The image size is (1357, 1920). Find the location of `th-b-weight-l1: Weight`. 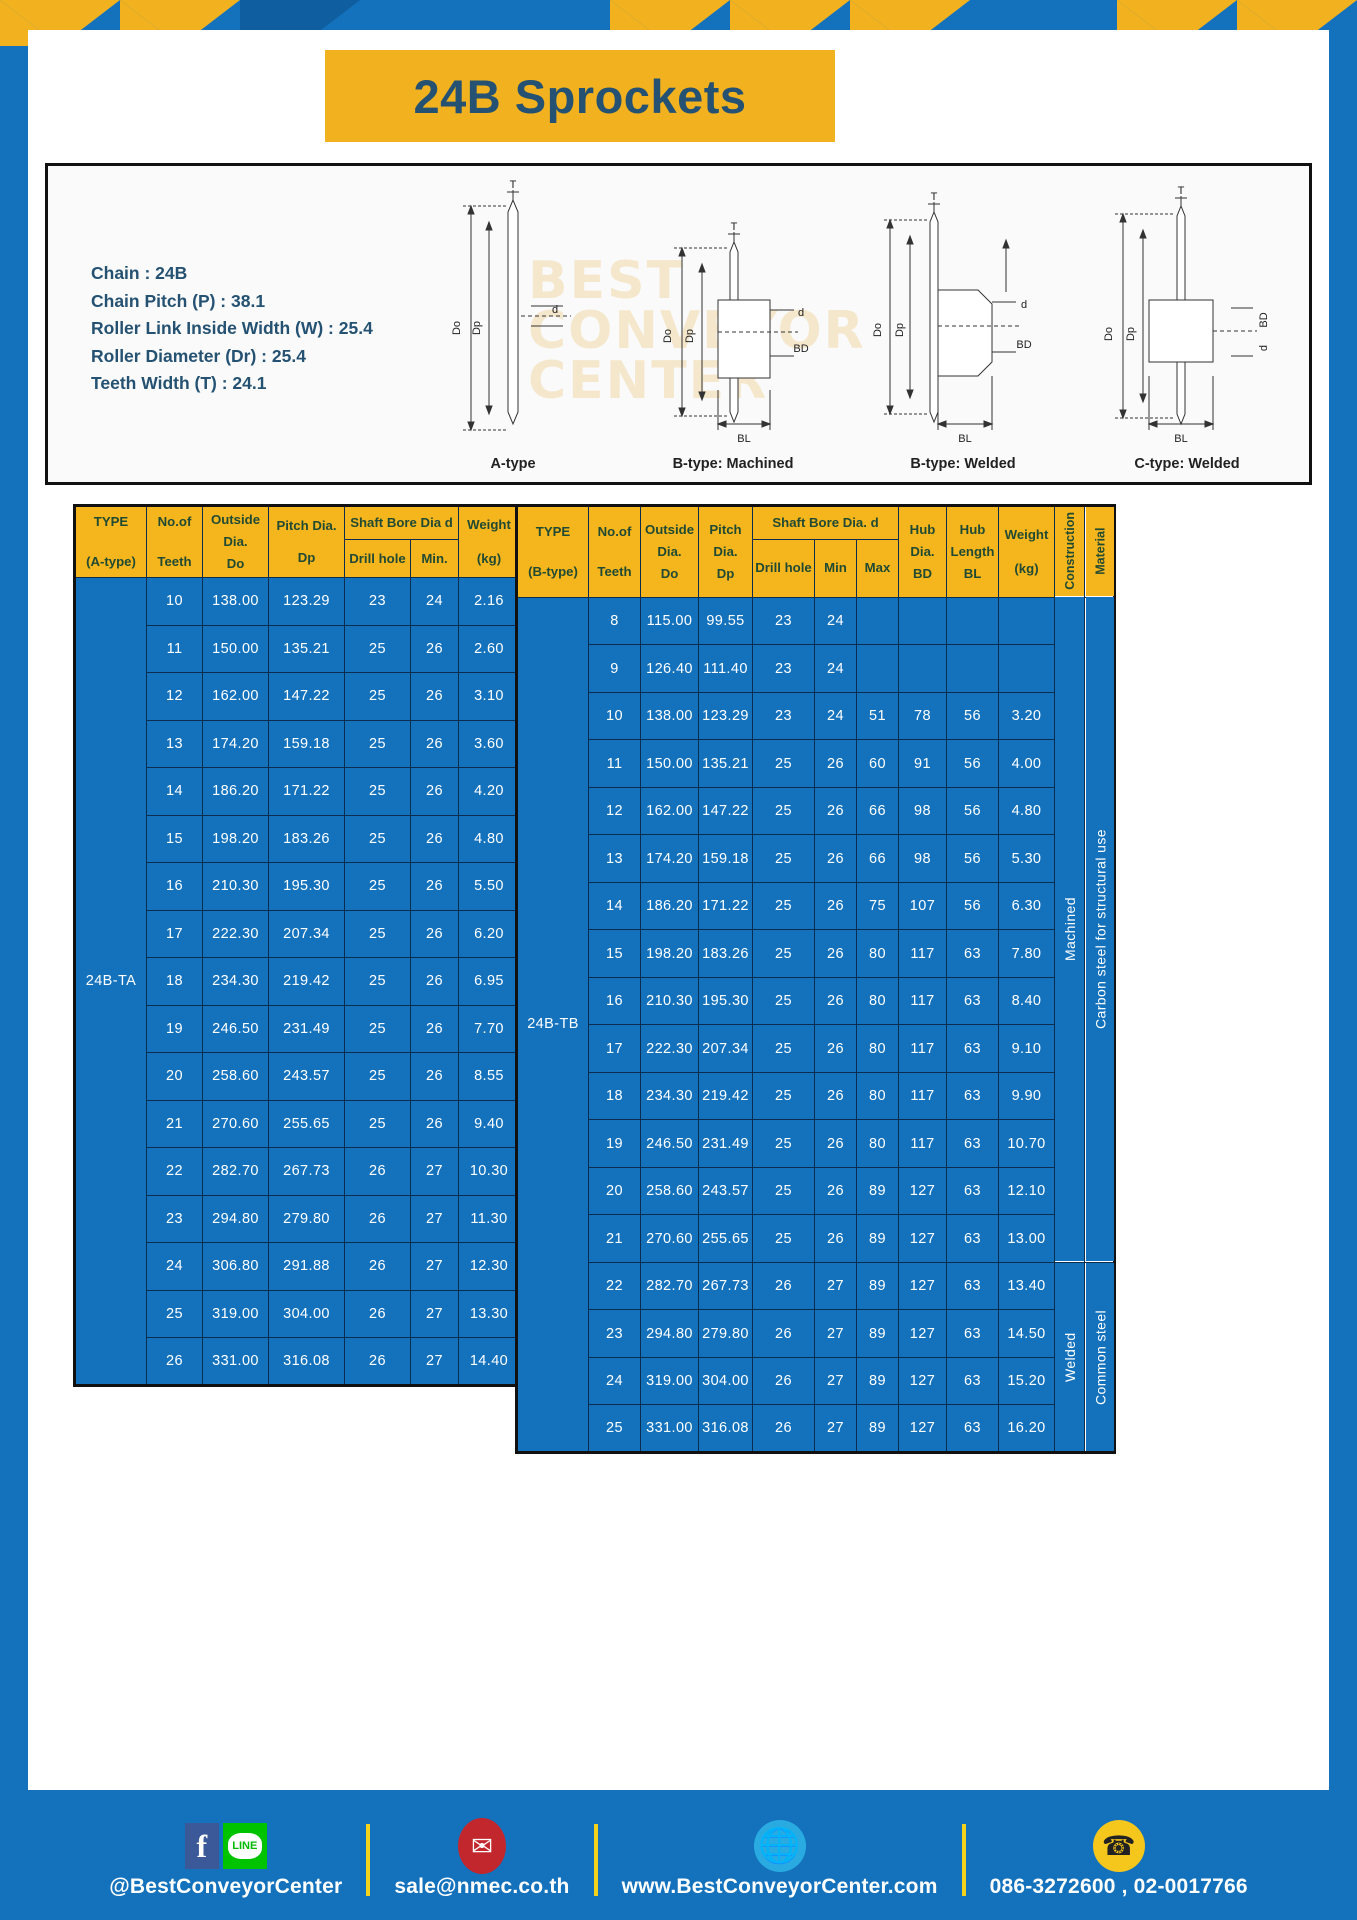

th-b-weight-l1: Weight is located at coordinates (1026, 534).